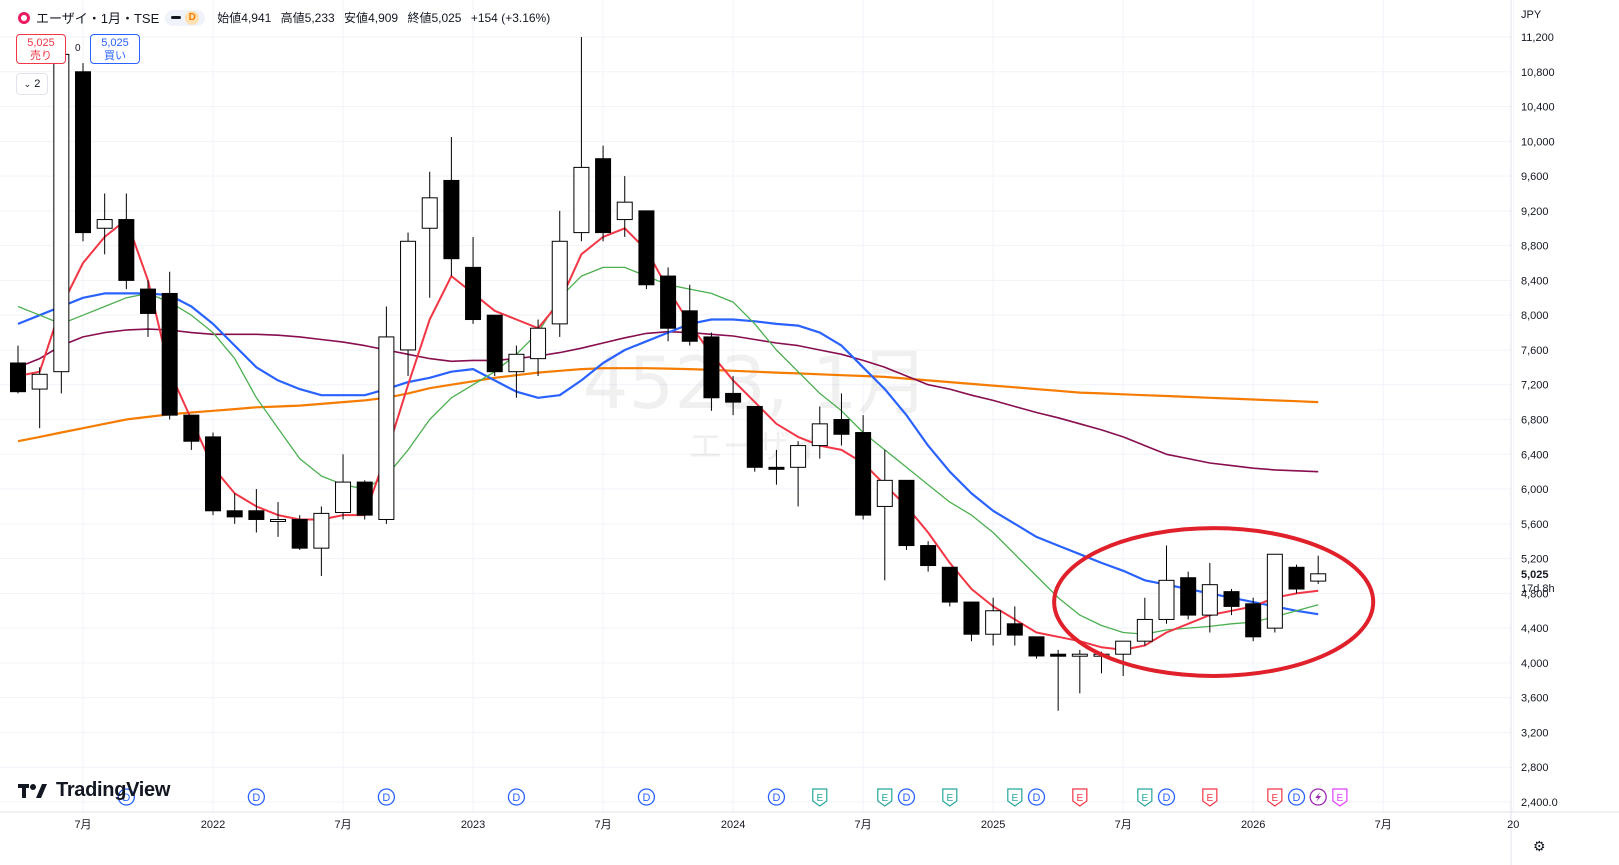 The width and height of the screenshot is (1619, 865). What do you see at coordinates (733, 825) in the screenshot?
I see `time-axis-tick: 2024` at bounding box center [733, 825].